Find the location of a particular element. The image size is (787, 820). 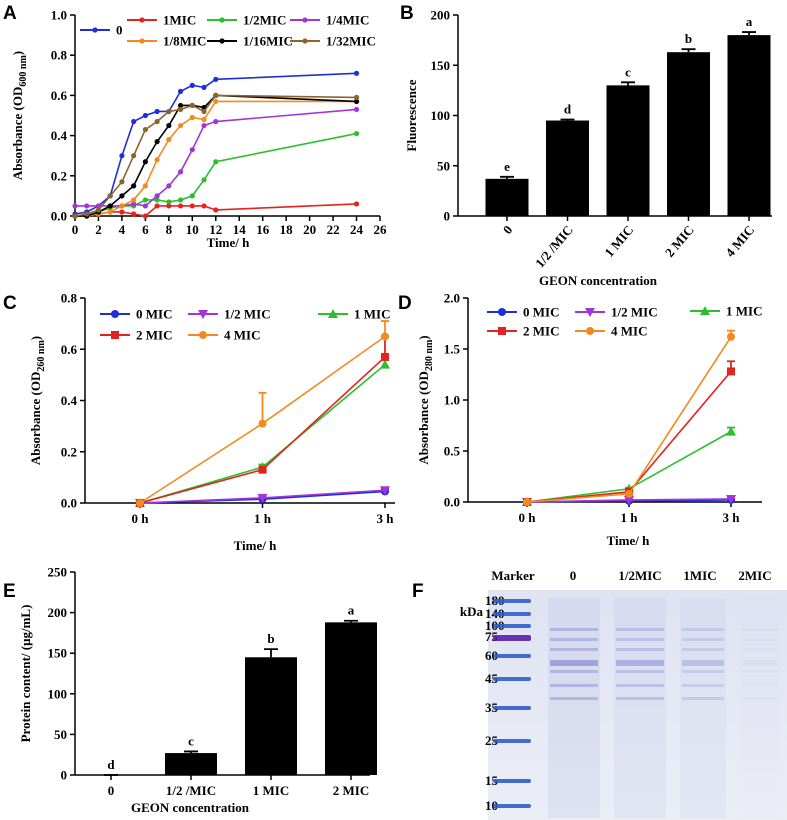

x-tick-label: 1/2 /MIC is located at coordinates (554, 246).